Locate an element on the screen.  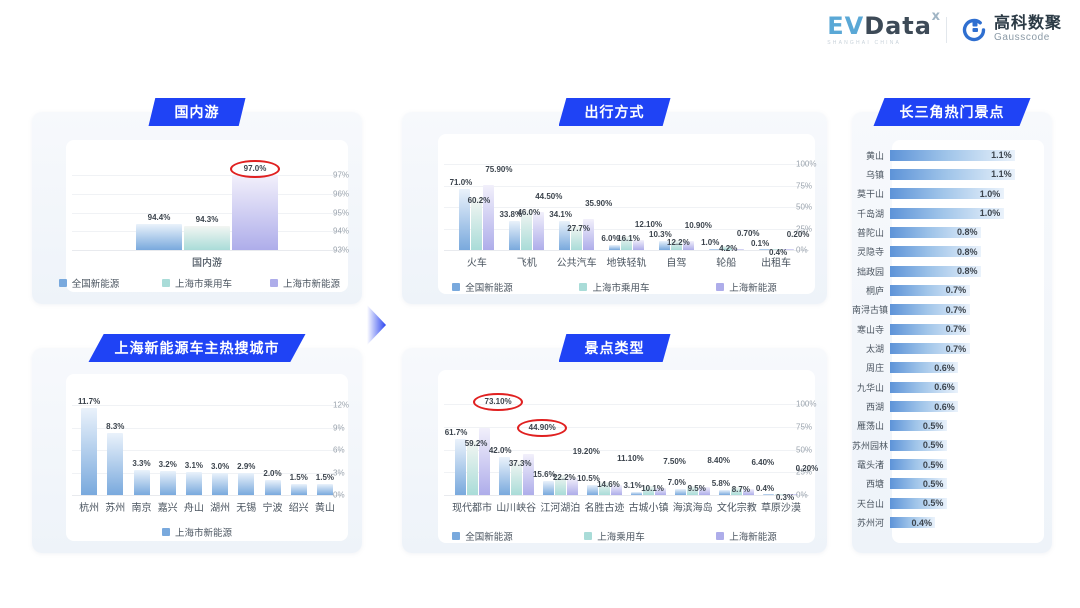
bar-value-label: 0.20% is located at coordinates (798, 234).